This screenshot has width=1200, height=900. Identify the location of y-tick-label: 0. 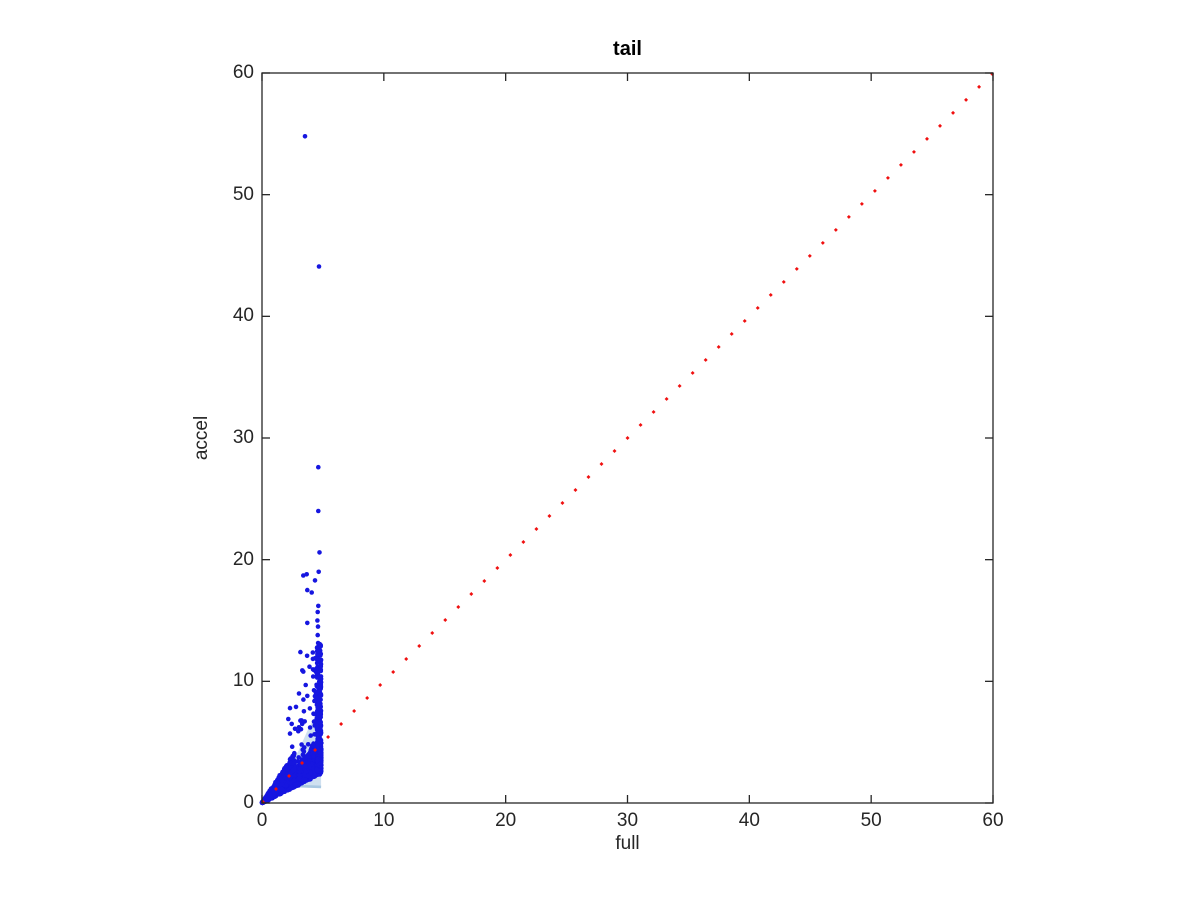
(248, 802).